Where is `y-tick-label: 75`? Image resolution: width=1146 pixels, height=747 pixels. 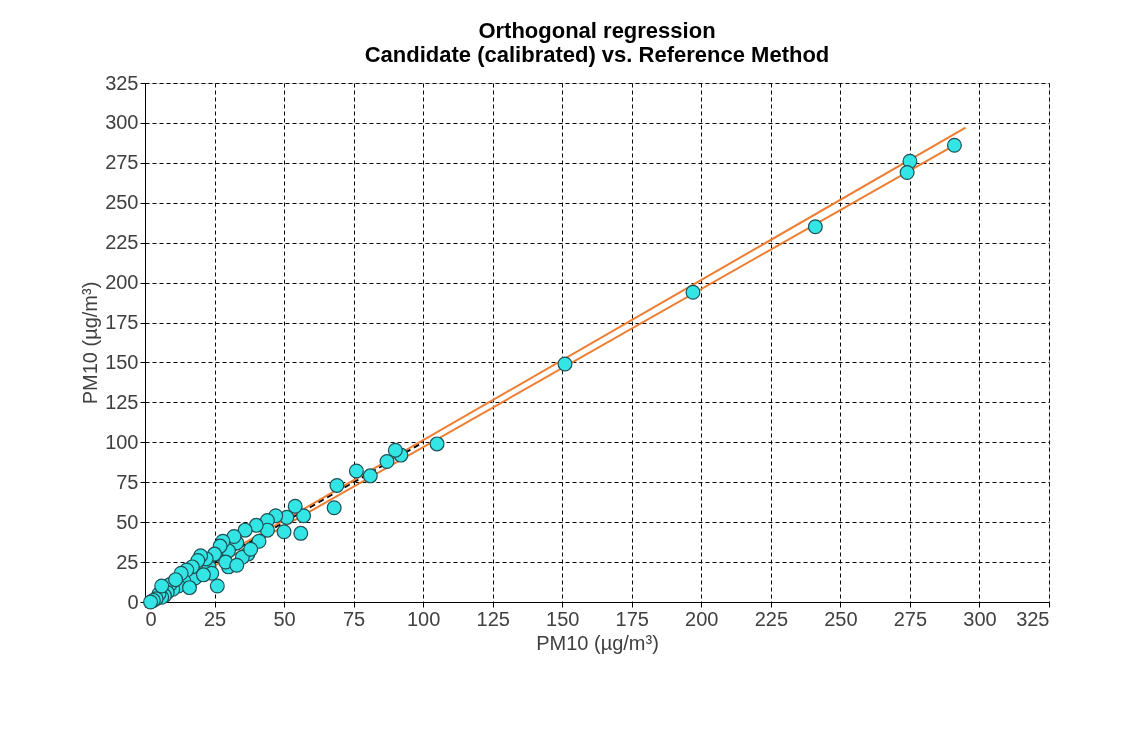
y-tick-label: 75 is located at coordinates (127, 481).